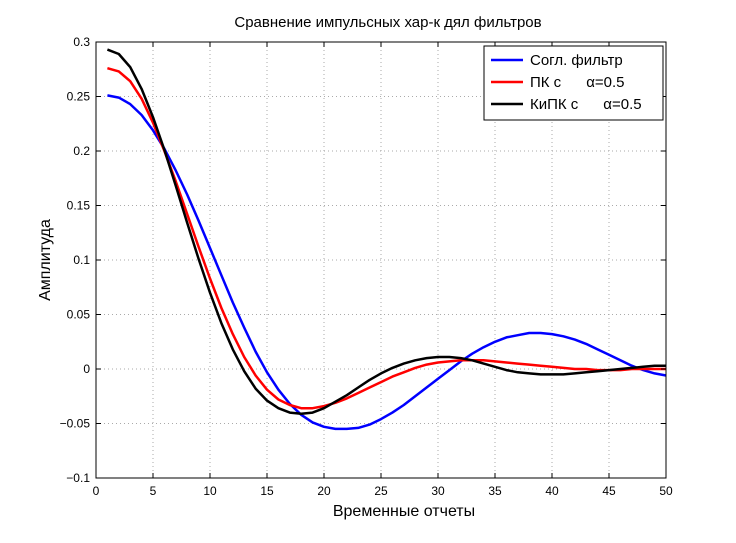 The height and width of the screenshot is (543, 736). I want to click on legend-label-1: Согл. фильтр, so click(576, 60).